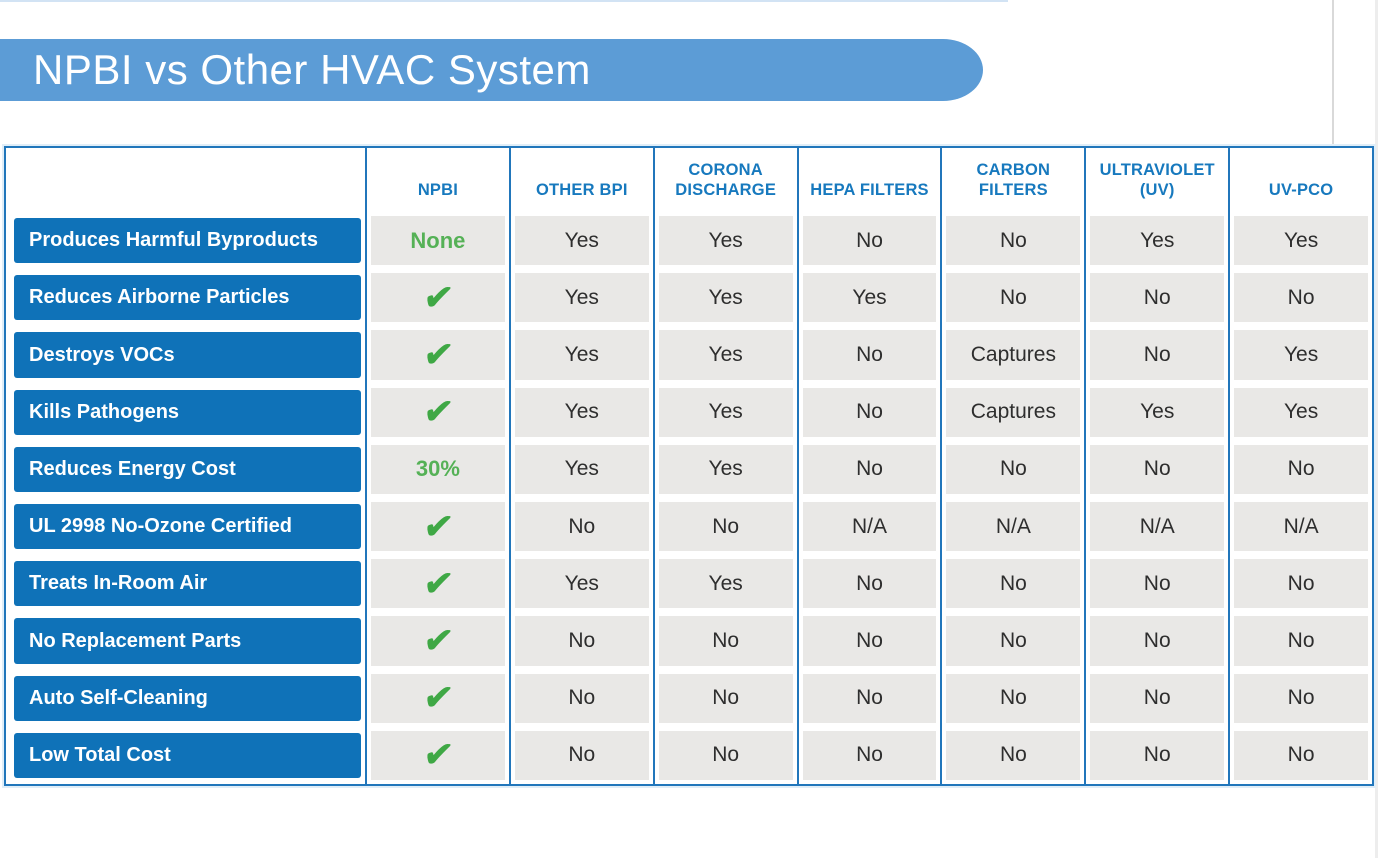 This screenshot has height=858, width=1378. I want to click on corona-discharge-cells: Yes Yes Yes Yes Yes No Yes No No No, so click(726, 498).